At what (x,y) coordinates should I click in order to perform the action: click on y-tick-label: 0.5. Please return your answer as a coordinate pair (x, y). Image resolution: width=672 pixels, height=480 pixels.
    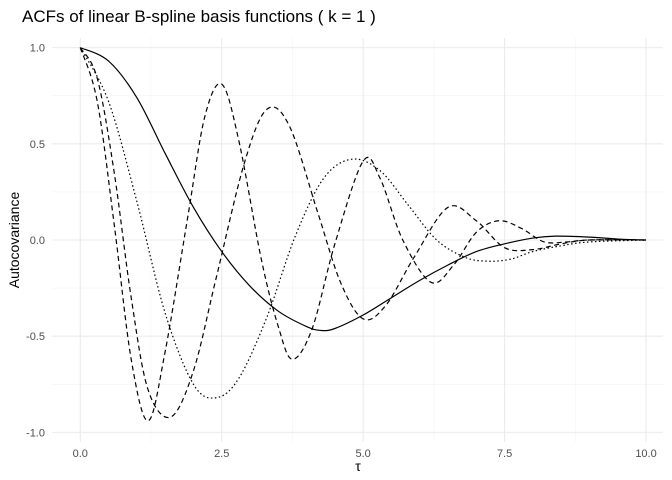
    Looking at the image, I should click on (37, 145).